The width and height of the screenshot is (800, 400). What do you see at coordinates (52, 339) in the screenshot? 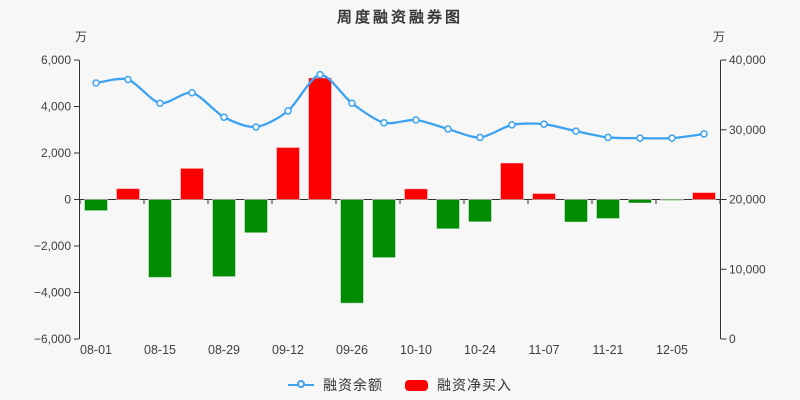
I see `left-axis-tick-label: −6,000` at bounding box center [52, 339].